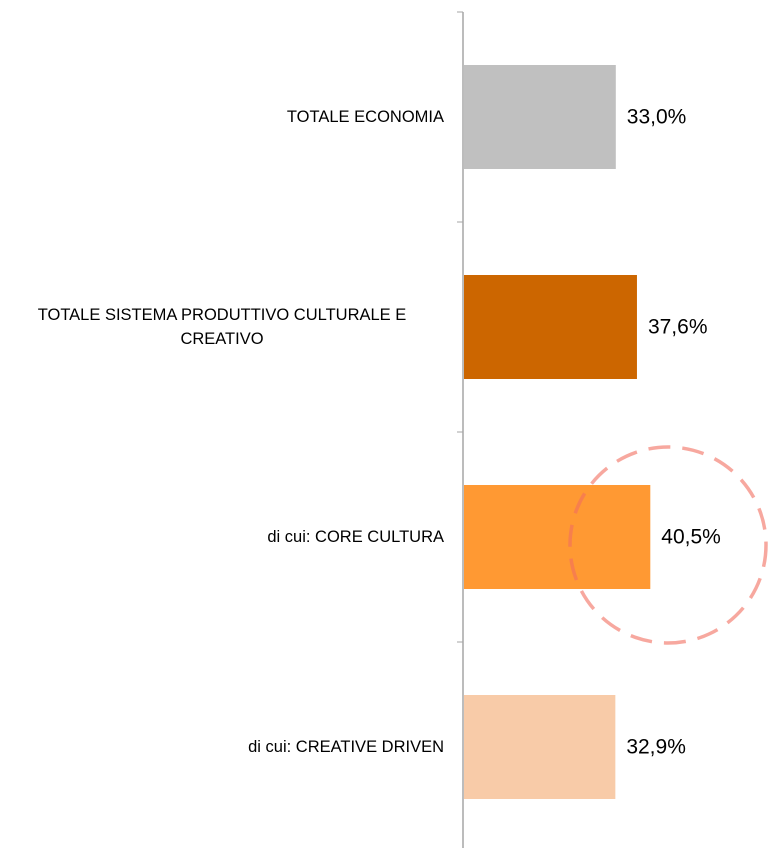 The image size is (775, 848). I want to click on category-label-box: TOTALE ECONOMIA, so click(365, 117).